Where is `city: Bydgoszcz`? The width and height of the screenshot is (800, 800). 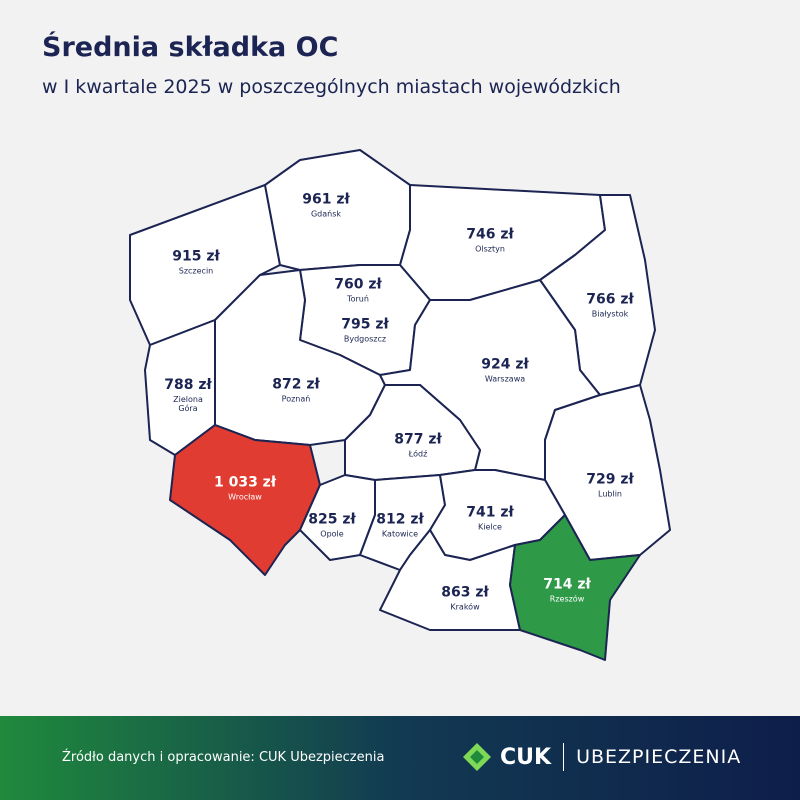 city: Bydgoszcz is located at coordinates (365, 339).